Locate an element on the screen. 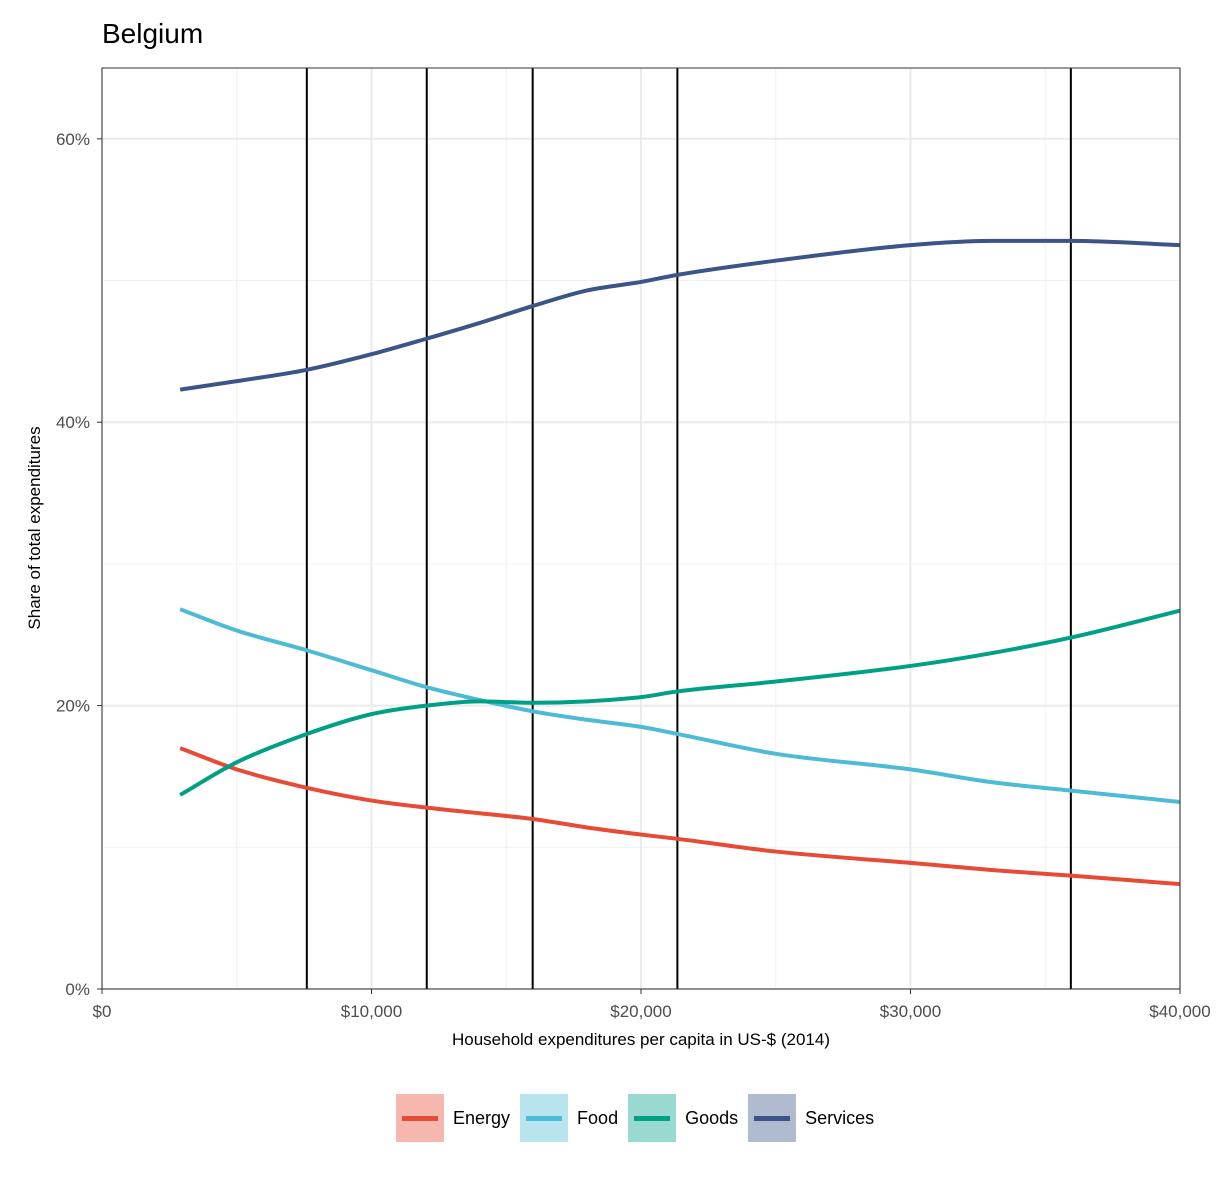 Image resolution: width=1220 pixels, height=1181 pixels. y-tick-label: 20% is located at coordinates (73, 706).